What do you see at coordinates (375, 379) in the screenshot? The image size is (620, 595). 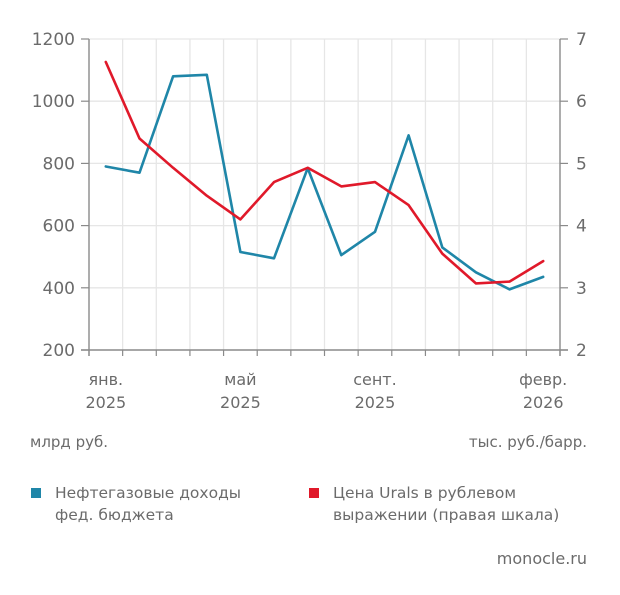 I see `x-axis-tick-label: сент.` at bounding box center [375, 379].